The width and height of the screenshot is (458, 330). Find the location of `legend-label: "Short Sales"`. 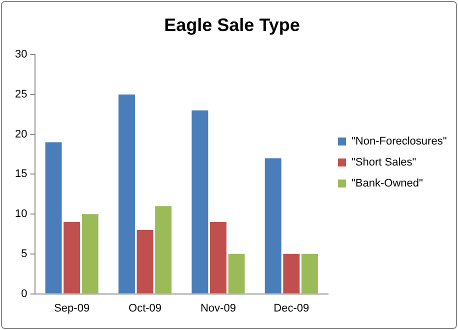

legend-label: "Short Sales" is located at coordinates (384, 162).